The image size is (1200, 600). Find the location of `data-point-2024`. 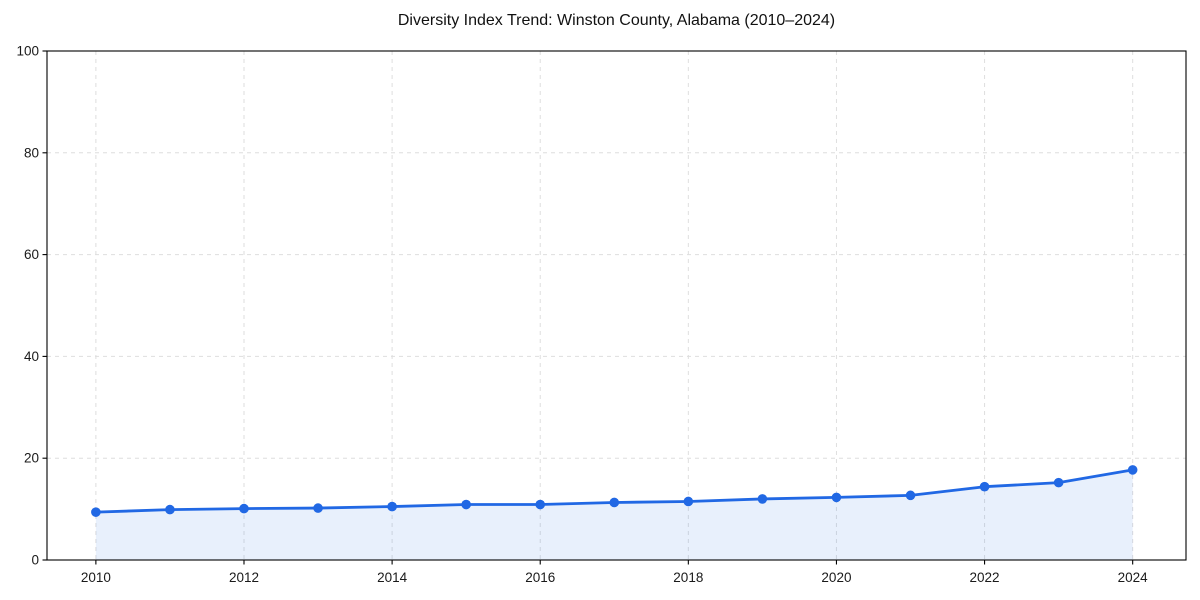

data-point-2024 is located at coordinates (1132, 470).